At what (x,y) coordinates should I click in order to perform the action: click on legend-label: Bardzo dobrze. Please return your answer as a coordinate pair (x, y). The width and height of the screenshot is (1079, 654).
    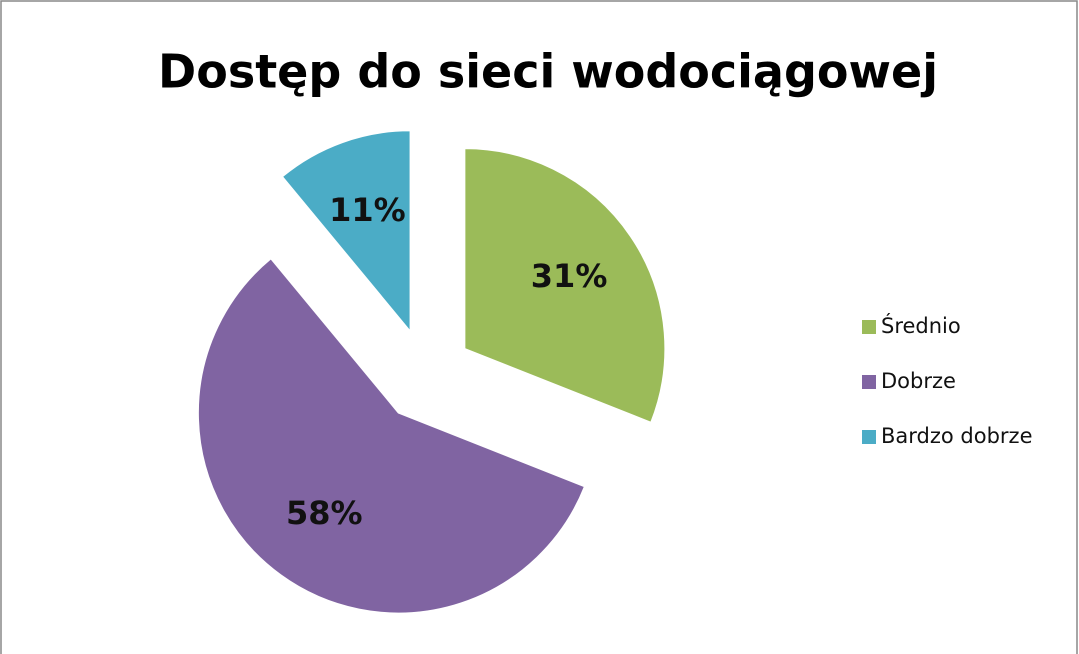
    Looking at the image, I should click on (957, 436).